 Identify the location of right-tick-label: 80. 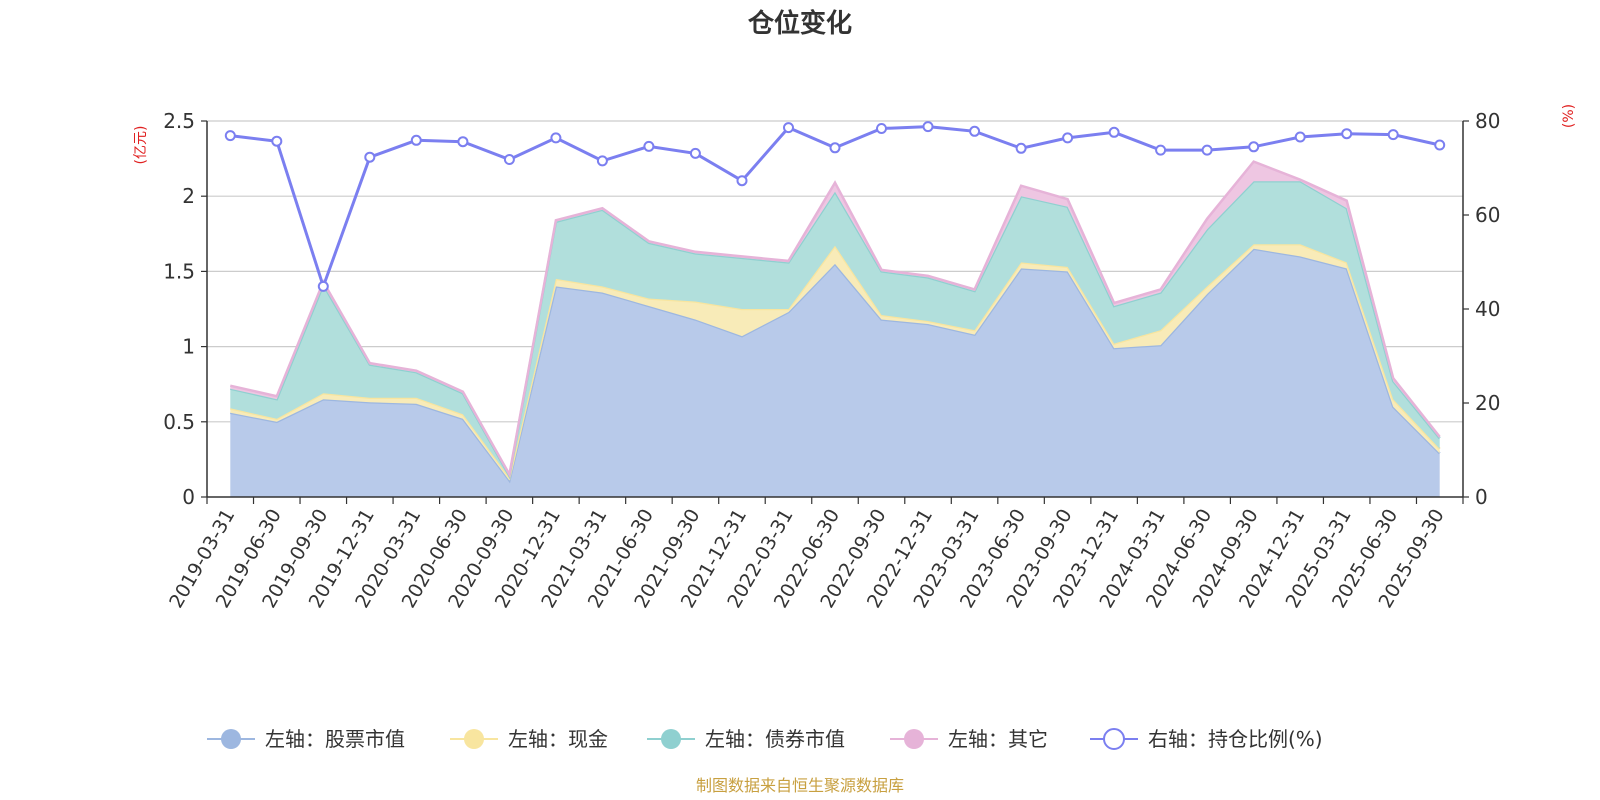
(1487, 121).